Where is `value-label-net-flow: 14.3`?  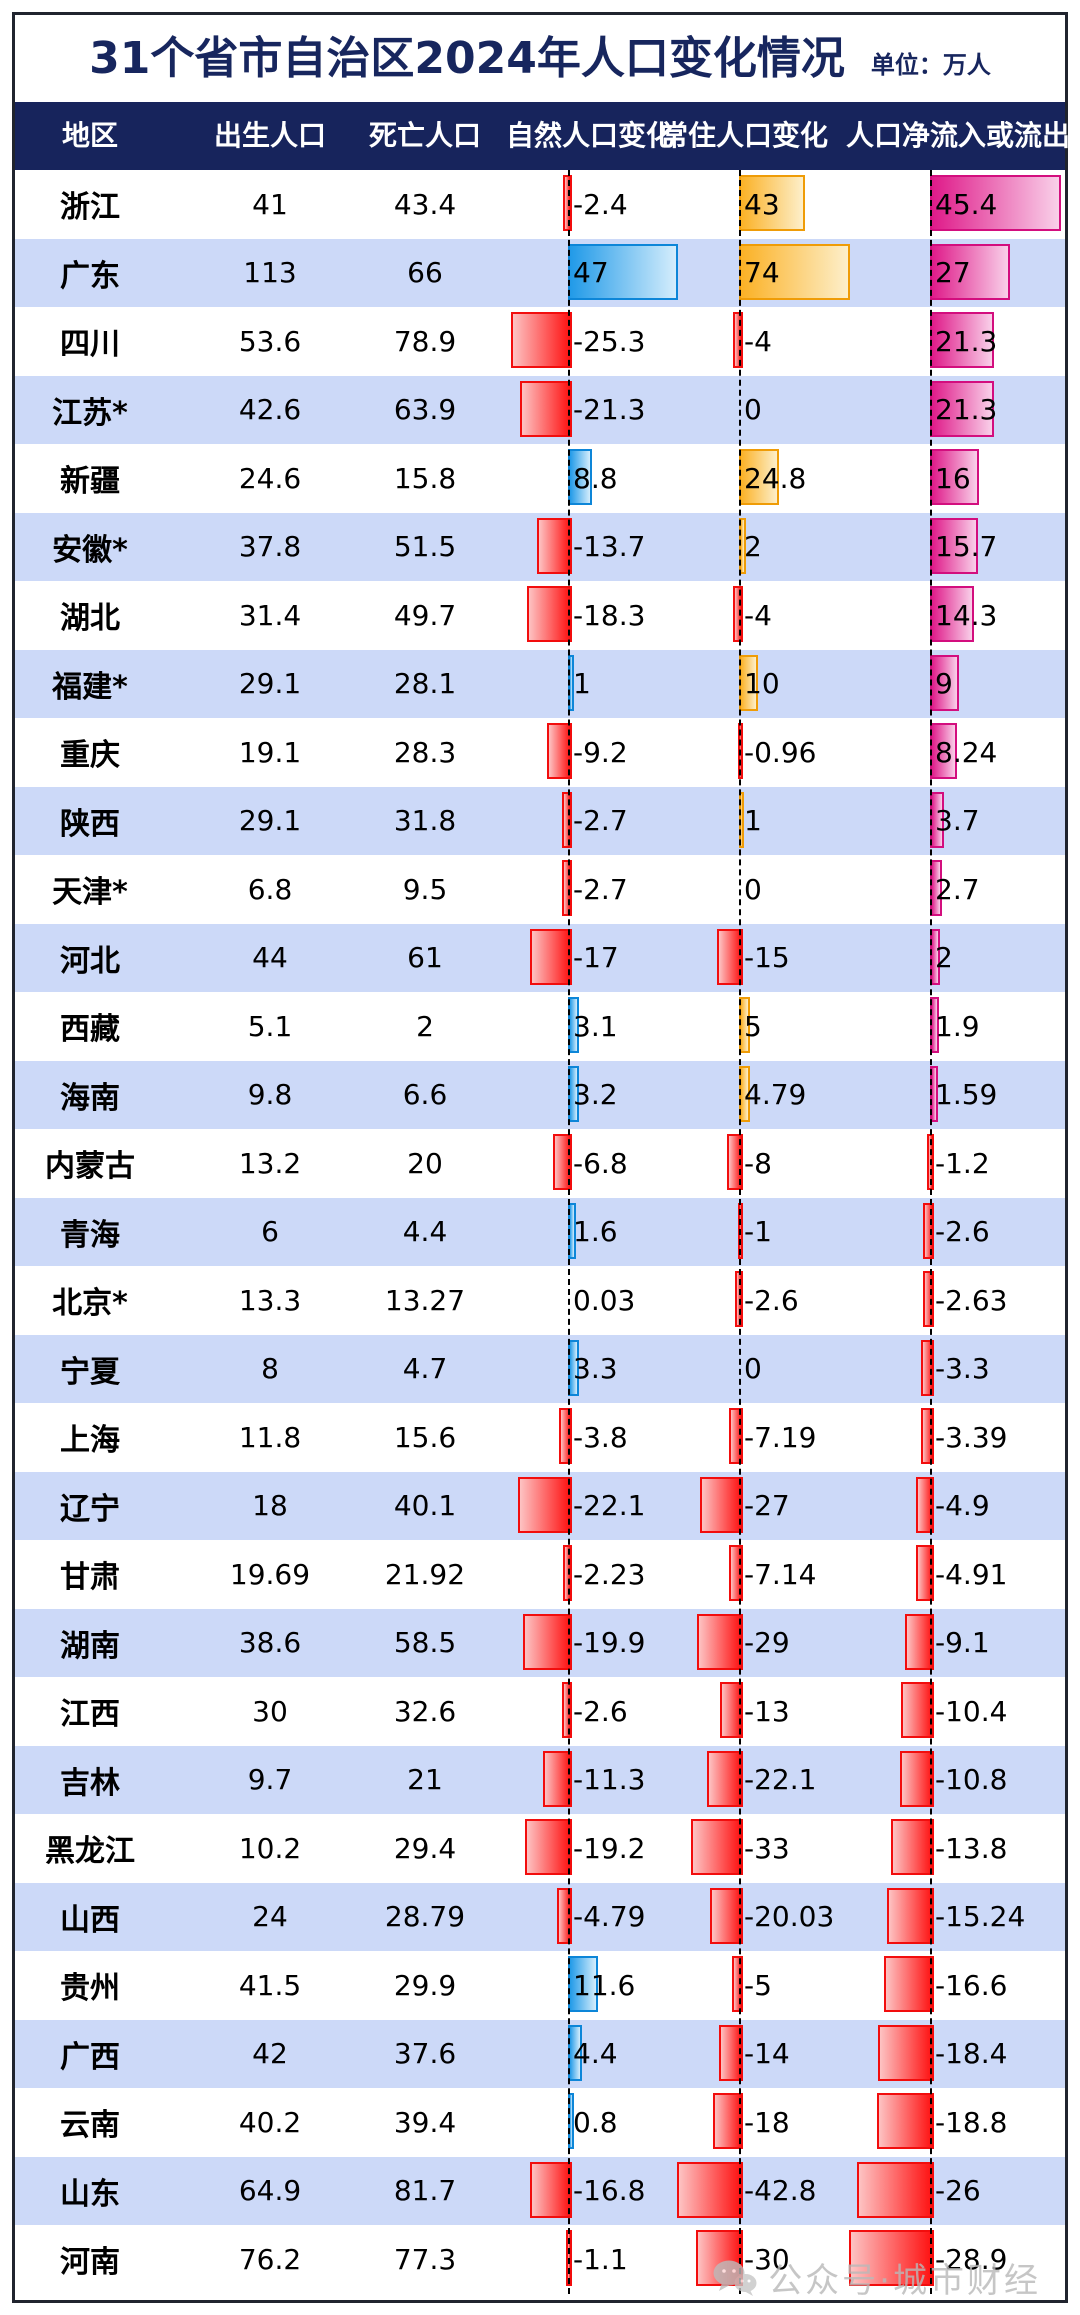
value-label-net-flow: 14.3 is located at coordinates (966, 615).